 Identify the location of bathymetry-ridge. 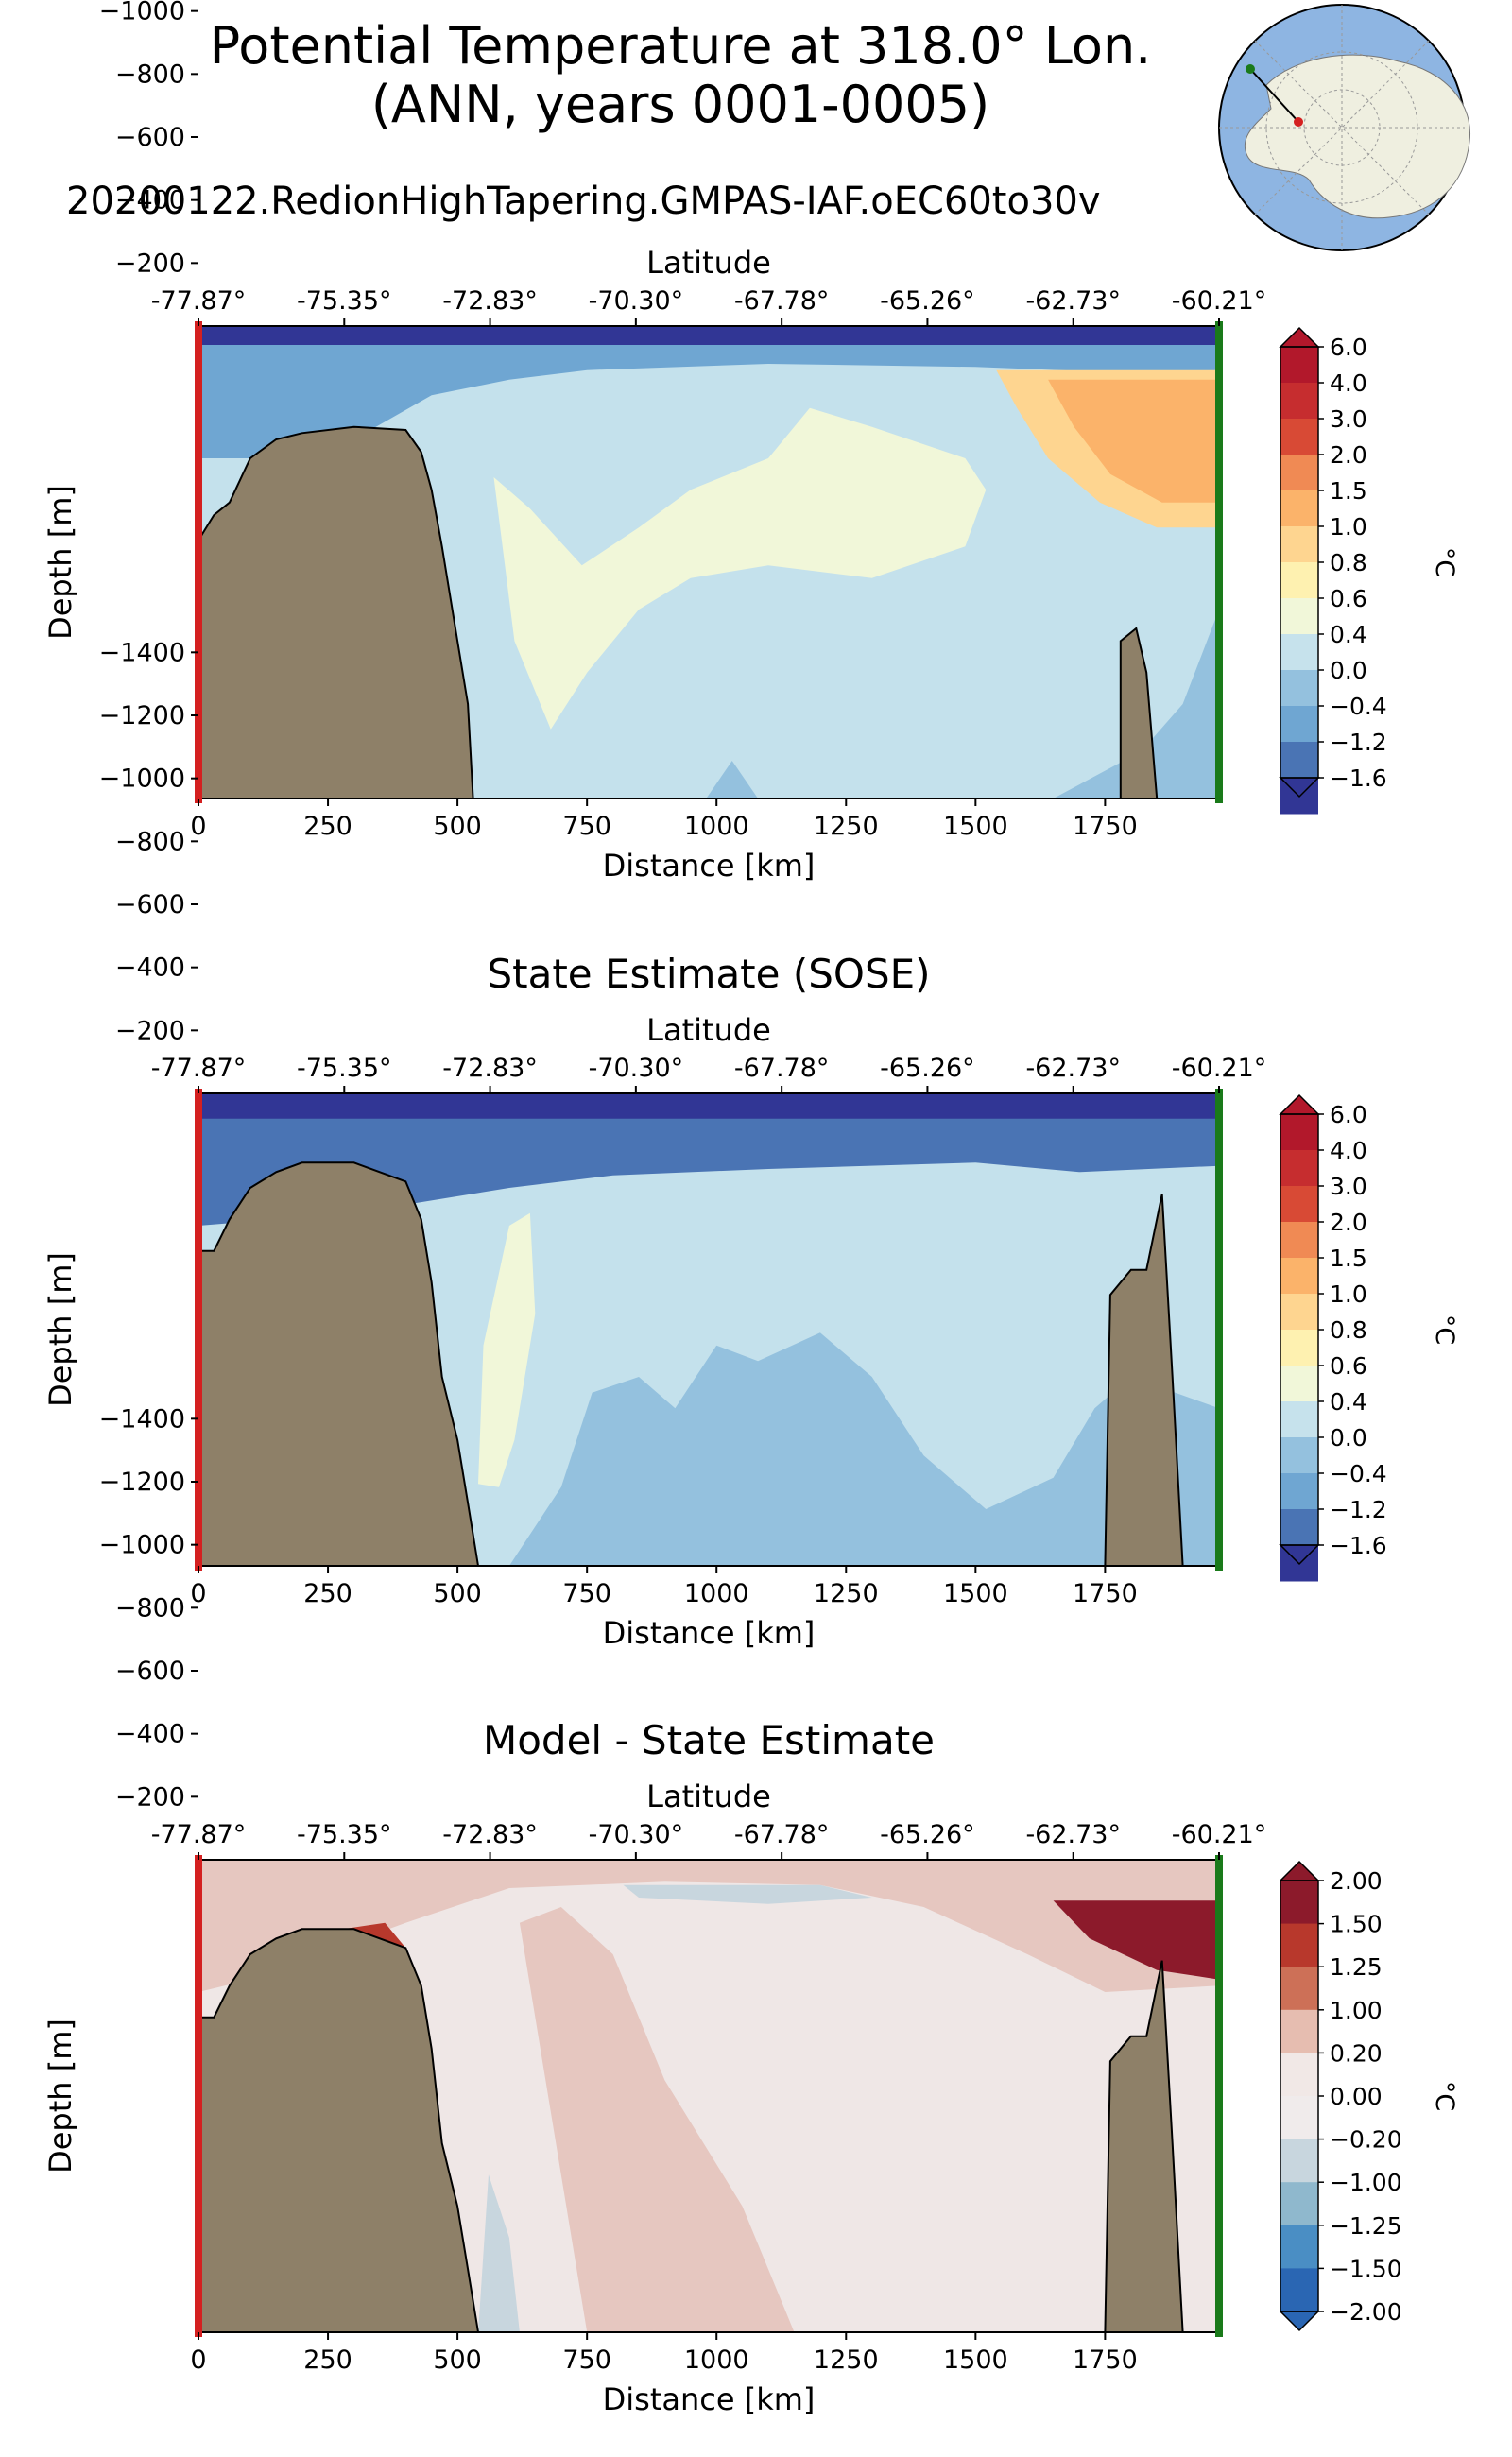
(1144, 2146).